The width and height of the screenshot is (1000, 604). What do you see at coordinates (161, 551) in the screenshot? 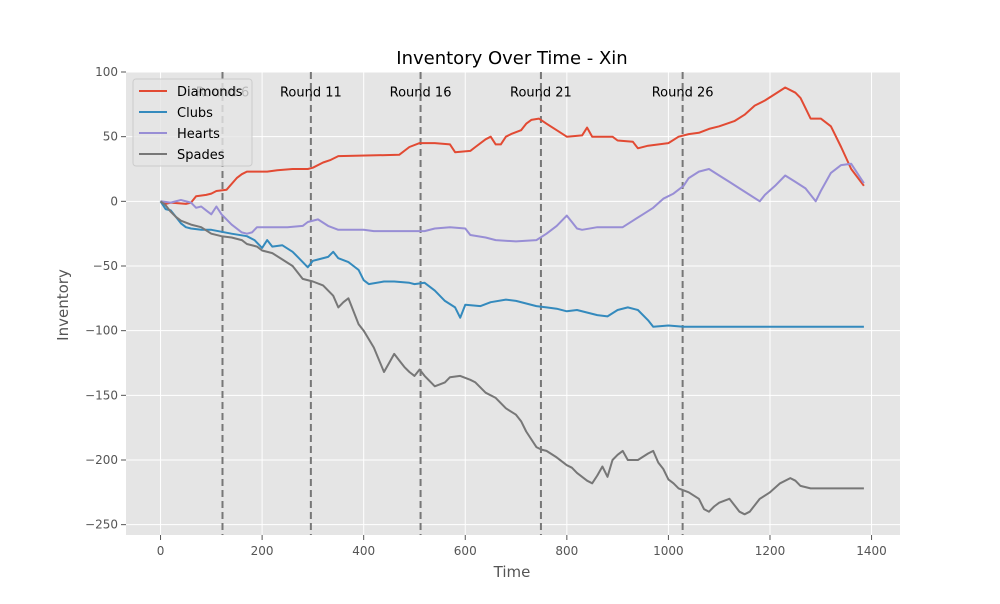
I see `x-tick-label: 0` at bounding box center [161, 551].